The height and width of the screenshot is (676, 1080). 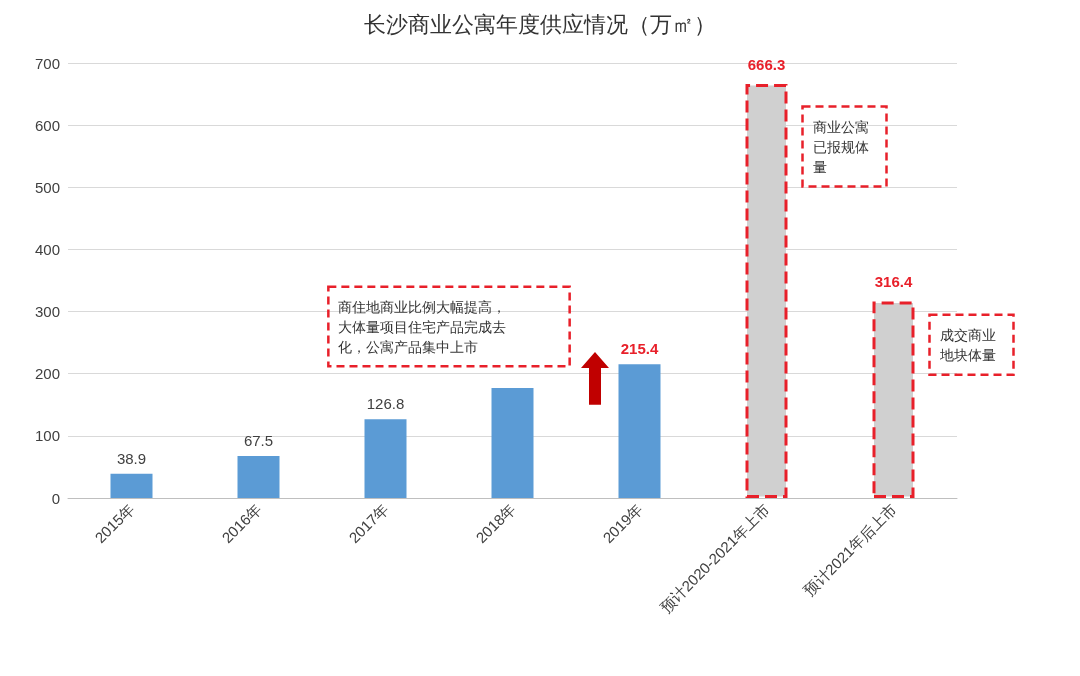 What do you see at coordinates (47, 187) in the screenshot?
I see `y-tick-label: 500` at bounding box center [47, 187].